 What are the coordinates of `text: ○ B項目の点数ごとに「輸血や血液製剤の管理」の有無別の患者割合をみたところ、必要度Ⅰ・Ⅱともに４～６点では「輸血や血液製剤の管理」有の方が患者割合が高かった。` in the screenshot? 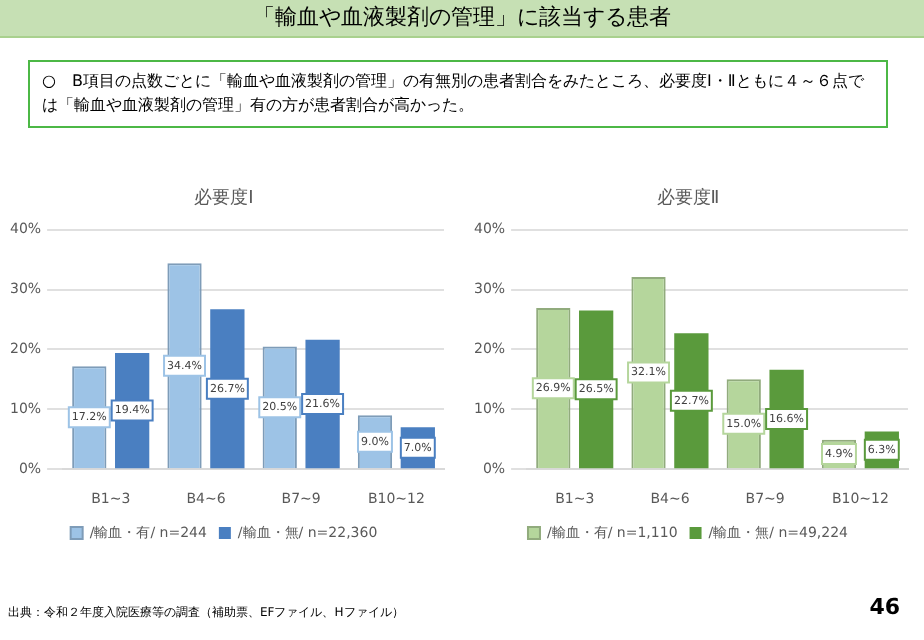 It's located at (458, 94).